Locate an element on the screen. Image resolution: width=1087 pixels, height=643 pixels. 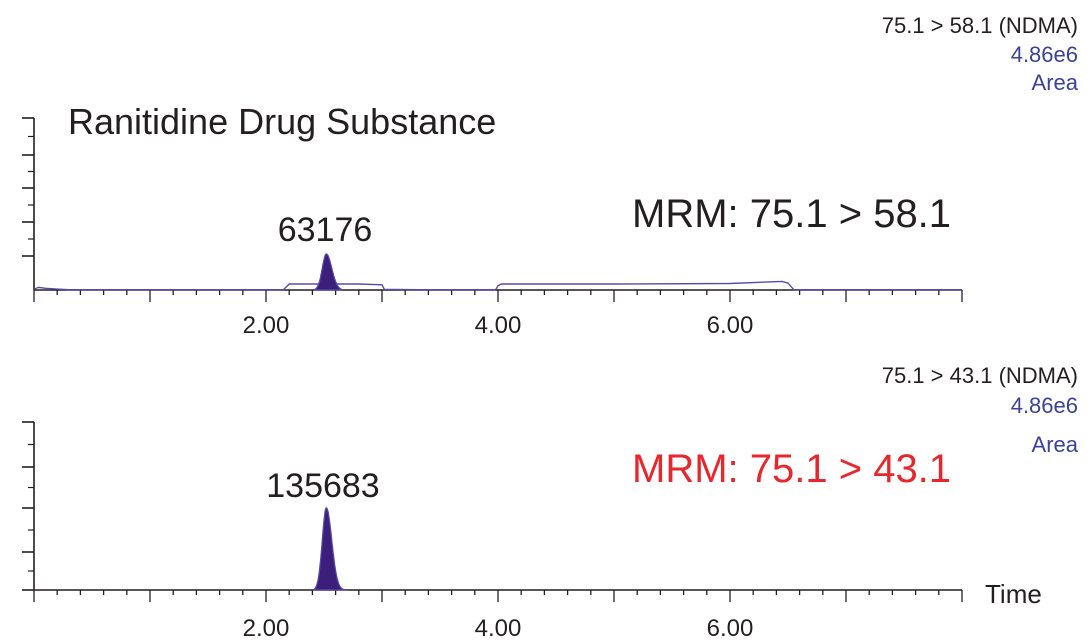
top-sample-title: Ranitidine Drug Substance is located at coordinates (282, 121).